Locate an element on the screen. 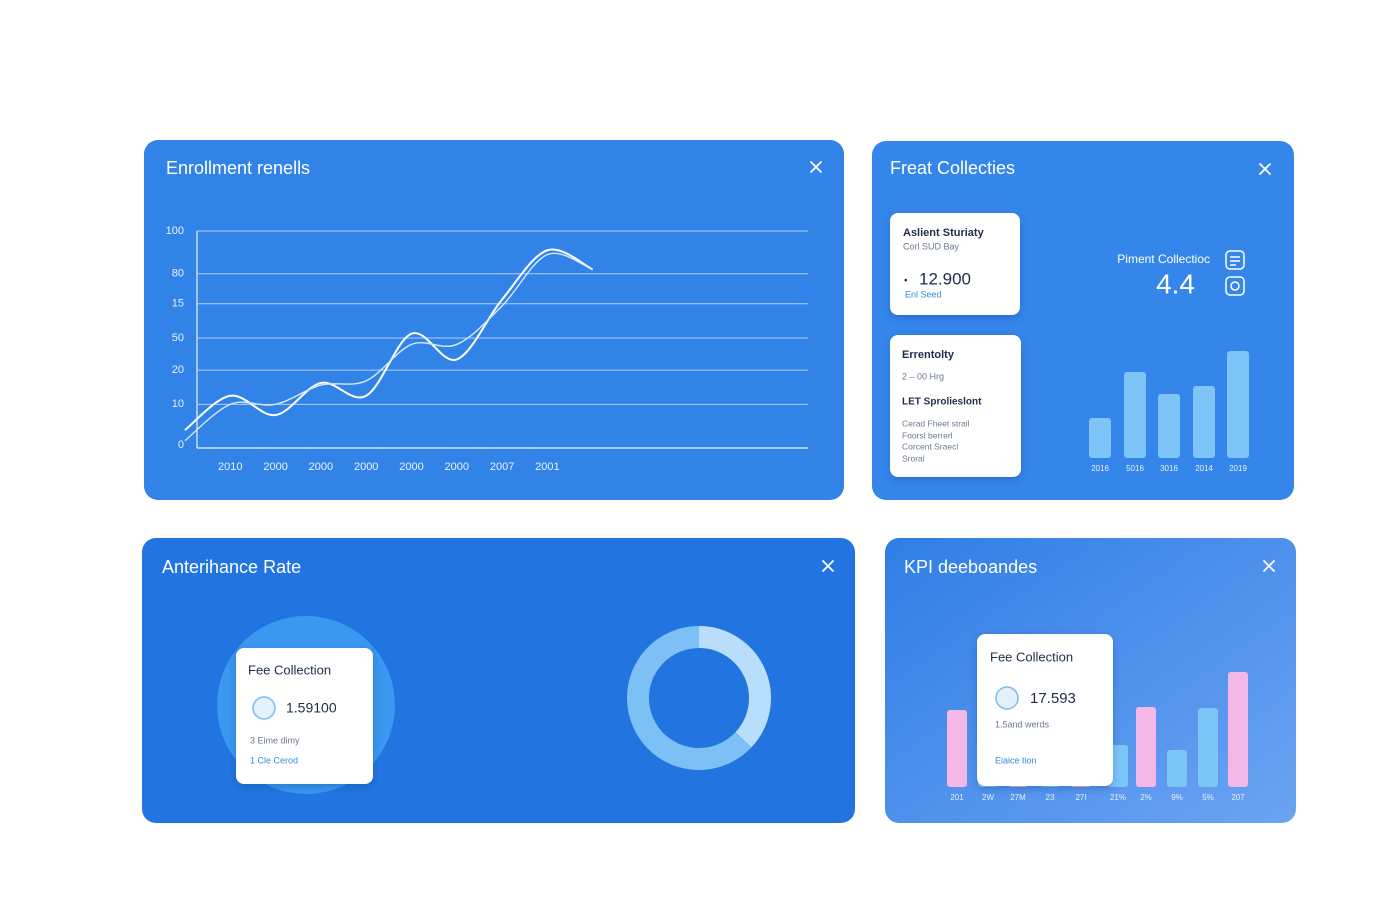  card-text: 17.593 is located at coordinates (1053, 698).